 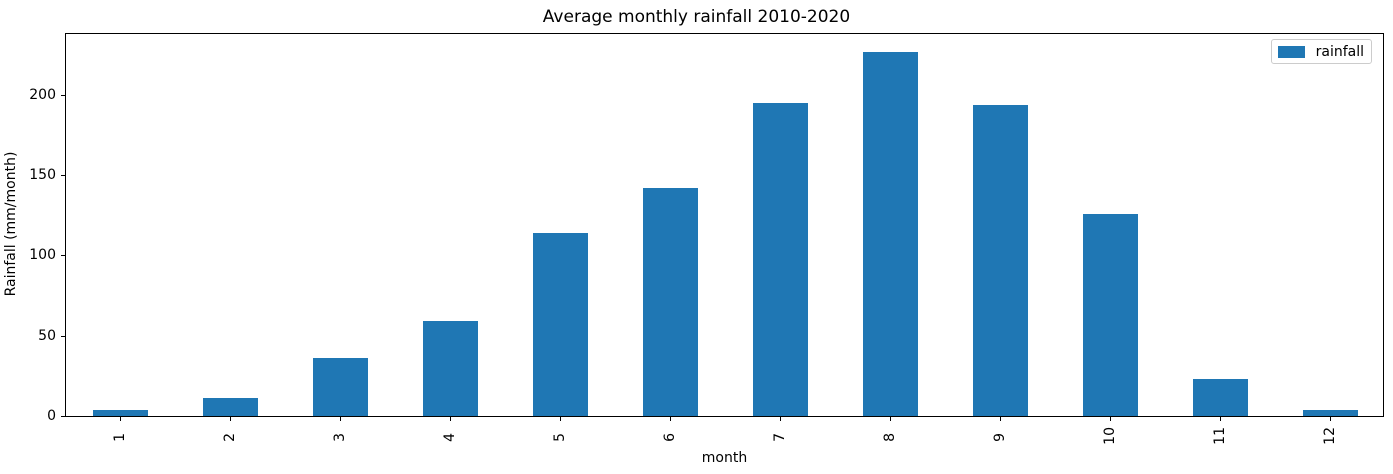 I want to click on x-tick-label-text-2: 2, so click(x=230, y=437).